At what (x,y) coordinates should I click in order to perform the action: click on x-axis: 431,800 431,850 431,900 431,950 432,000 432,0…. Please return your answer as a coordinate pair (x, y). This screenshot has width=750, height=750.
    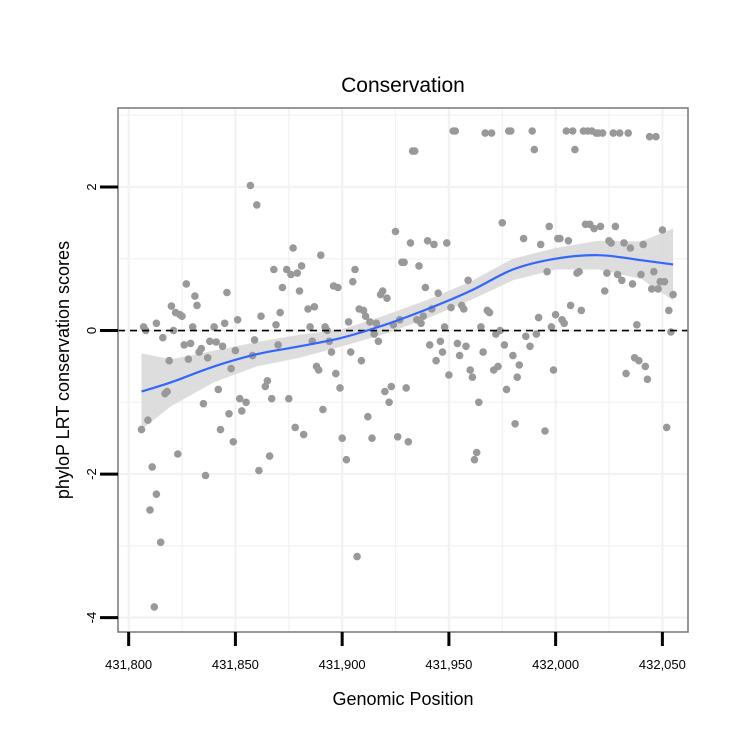
    Looking at the image, I should click on (395, 652).